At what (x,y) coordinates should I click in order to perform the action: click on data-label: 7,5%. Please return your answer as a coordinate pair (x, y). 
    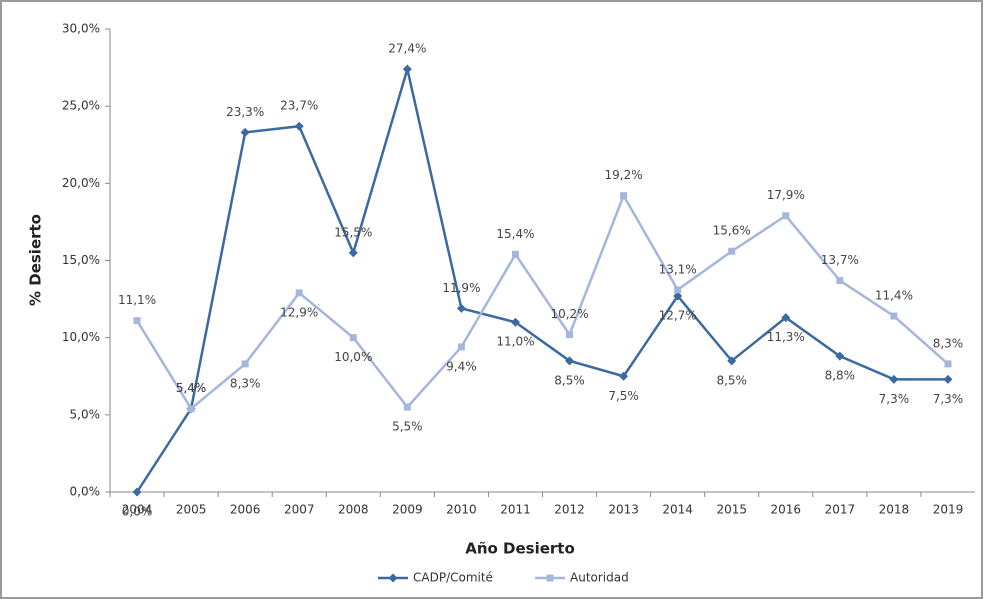
    Looking at the image, I should click on (623, 396).